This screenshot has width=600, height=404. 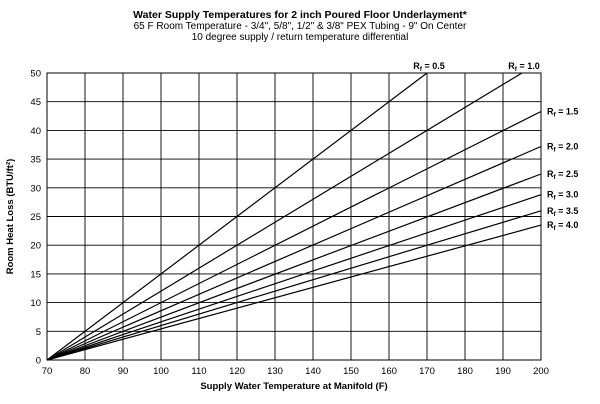 What do you see at coordinates (47, 371) in the screenshot?
I see `x-tick-label: 70` at bounding box center [47, 371].